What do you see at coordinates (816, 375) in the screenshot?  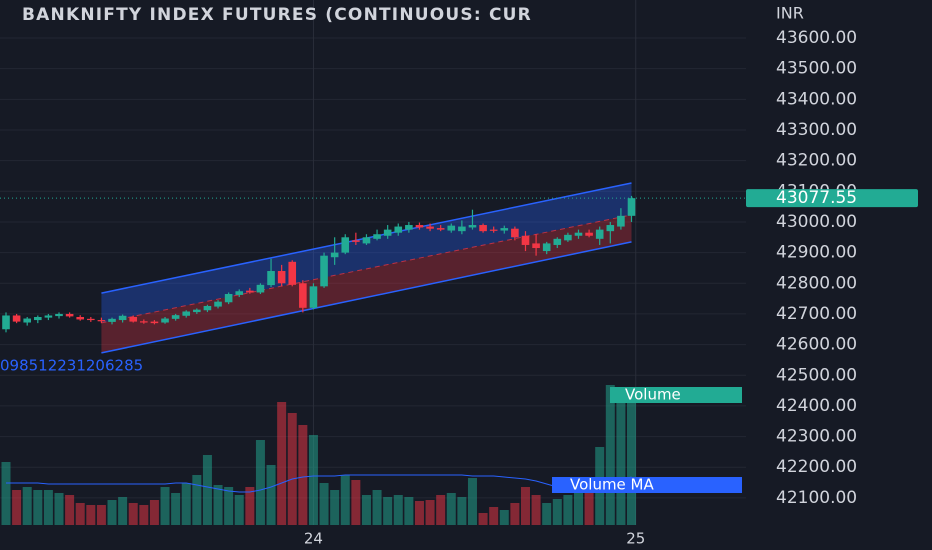 I see `y-tick-label: 42500.00` at bounding box center [816, 375].